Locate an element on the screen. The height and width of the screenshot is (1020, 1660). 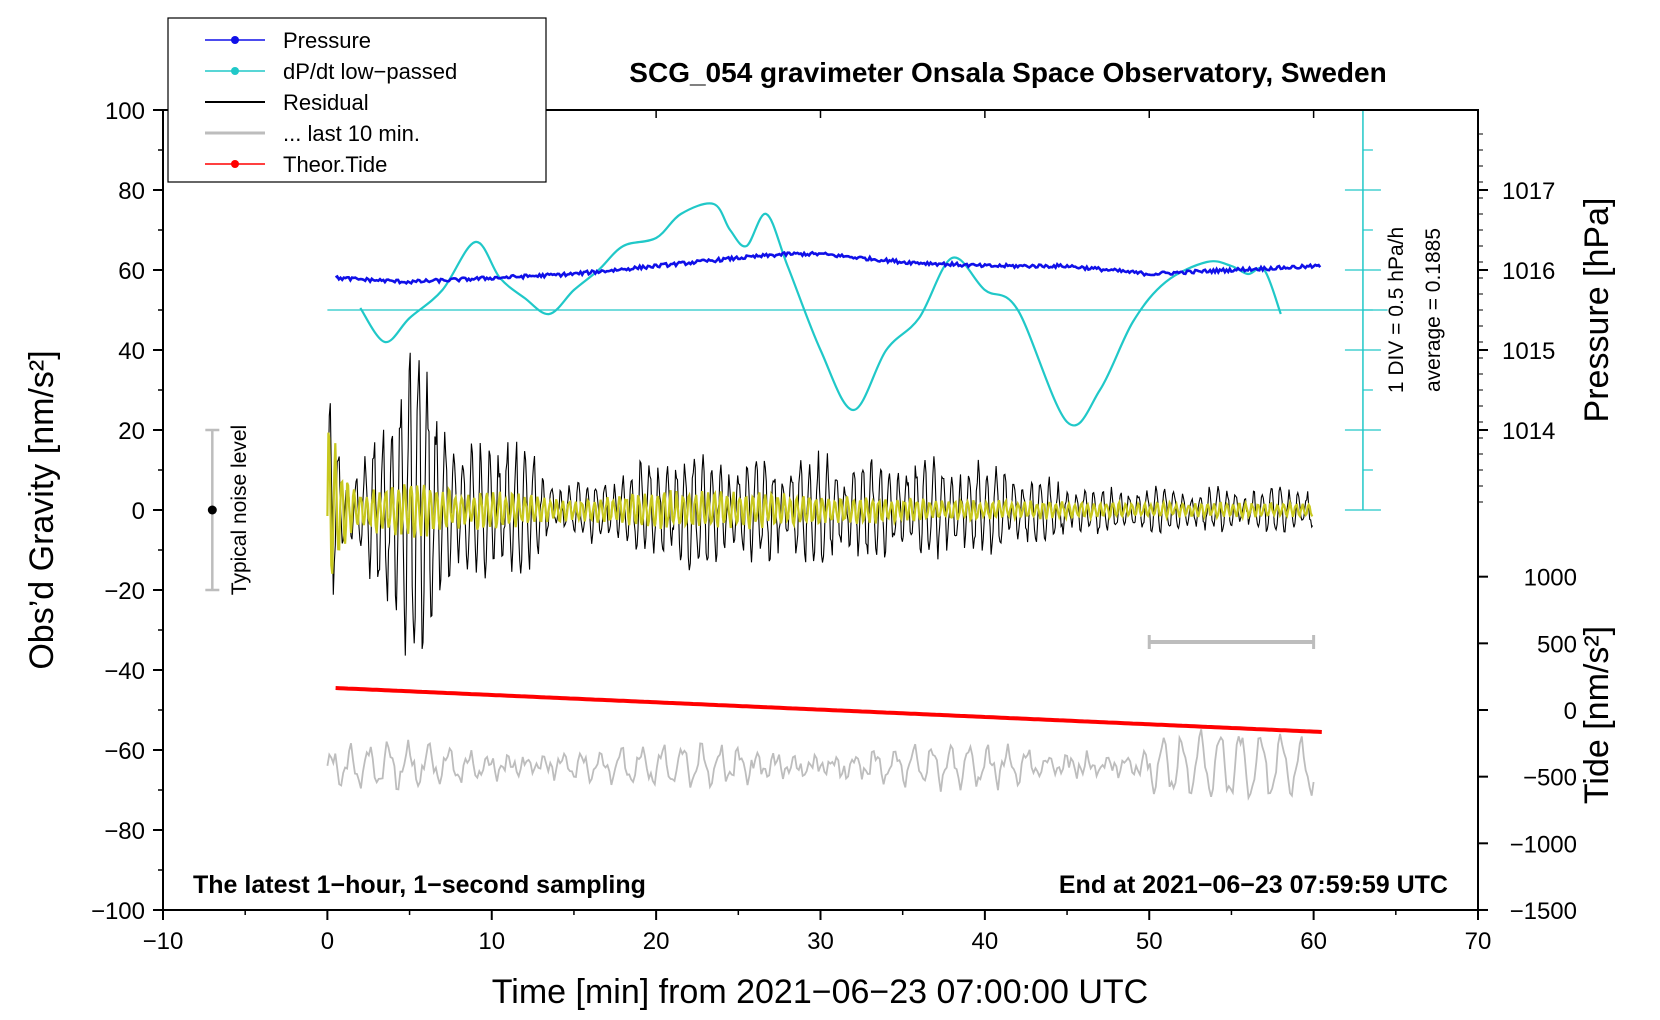
residual-filtered-series is located at coordinates (820, 503).